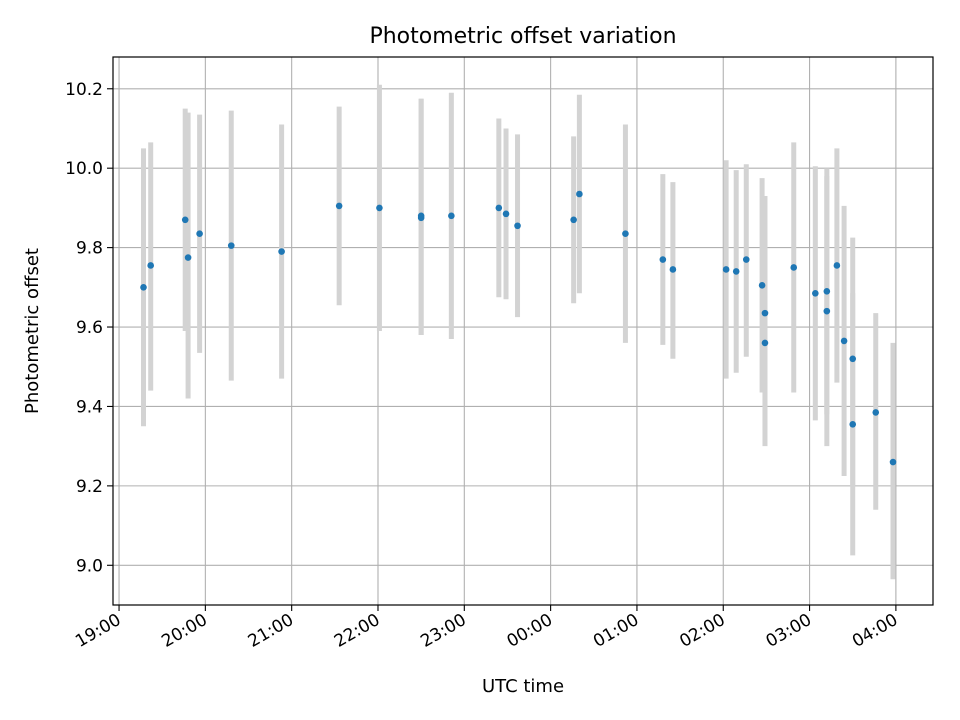 Image resolution: width=960 pixels, height=720 pixels. I want to click on x-tick-label: 02:00, so click(702, 631).